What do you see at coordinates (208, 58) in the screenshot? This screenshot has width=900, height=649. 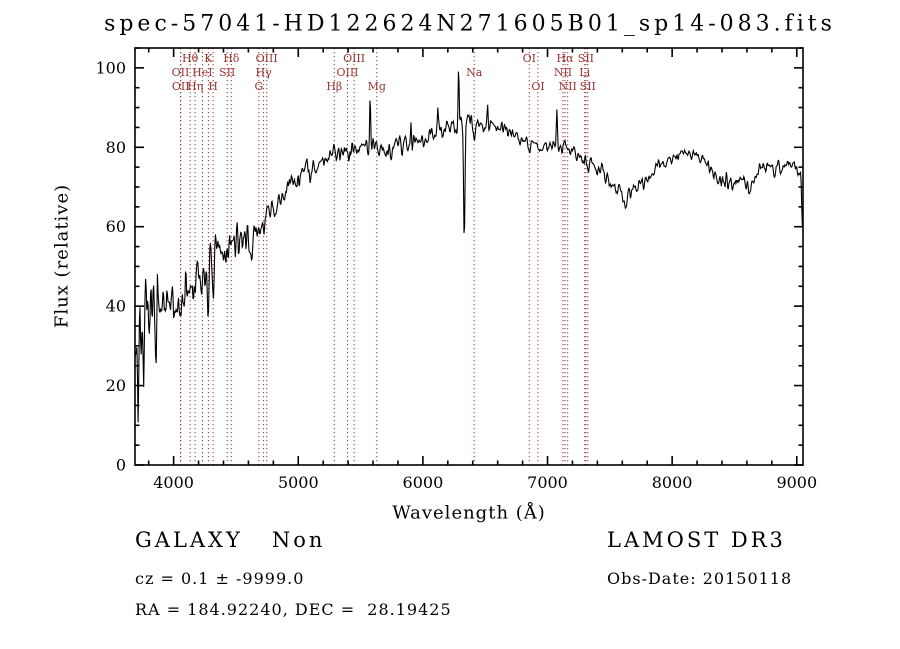 I see `line-label: K` at bounding box center [208, 58].